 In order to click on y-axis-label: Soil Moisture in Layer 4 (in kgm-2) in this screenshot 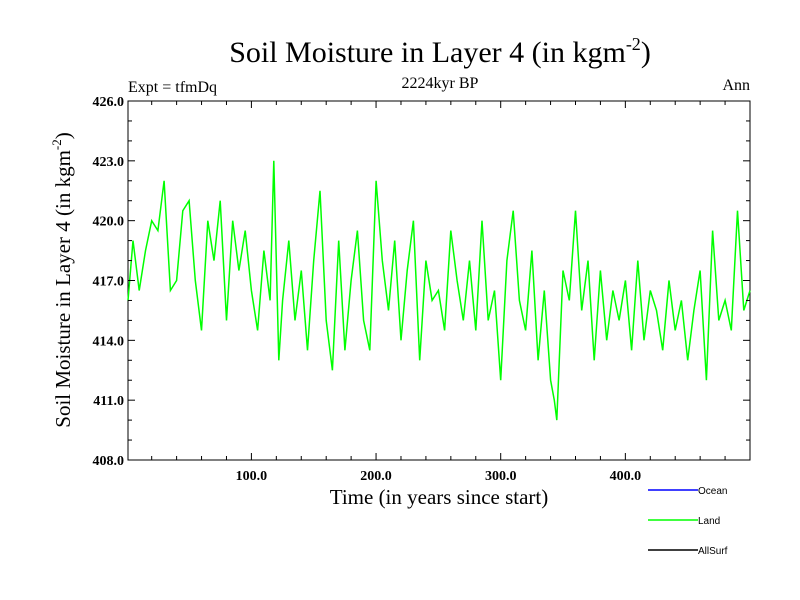, I will do `click(62, 279)`.